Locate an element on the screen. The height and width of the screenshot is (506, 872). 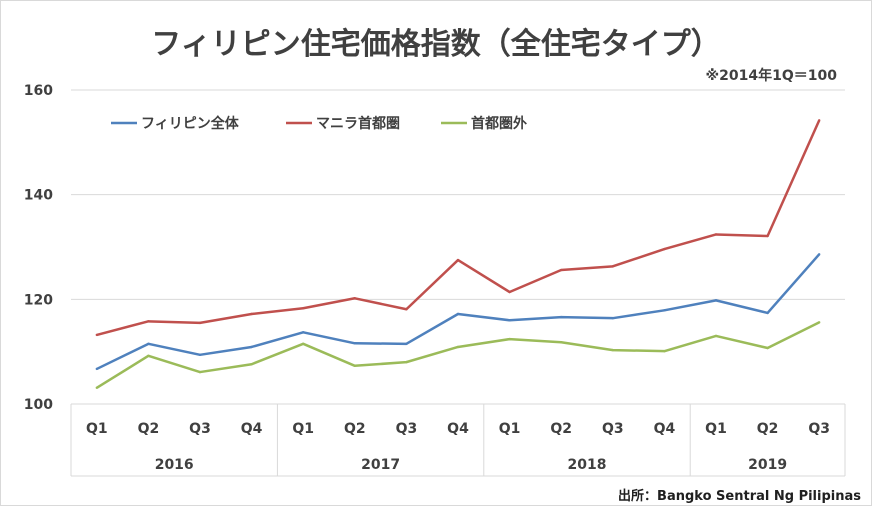
y-tick-label: 140 is located at coordinates (38, 196).